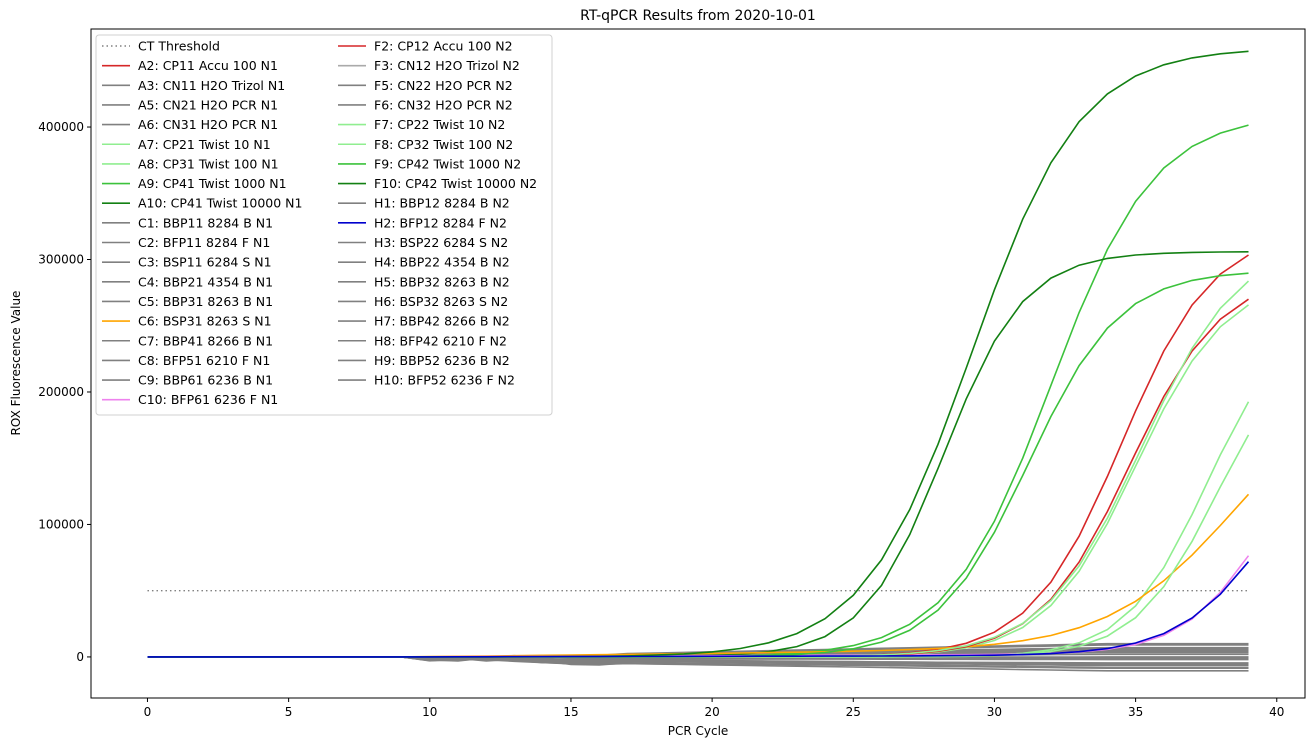 Image resolution: width=1316 pixels, height=743 pixels. I want to click on x-tick-label: 30, so click(994, 712).